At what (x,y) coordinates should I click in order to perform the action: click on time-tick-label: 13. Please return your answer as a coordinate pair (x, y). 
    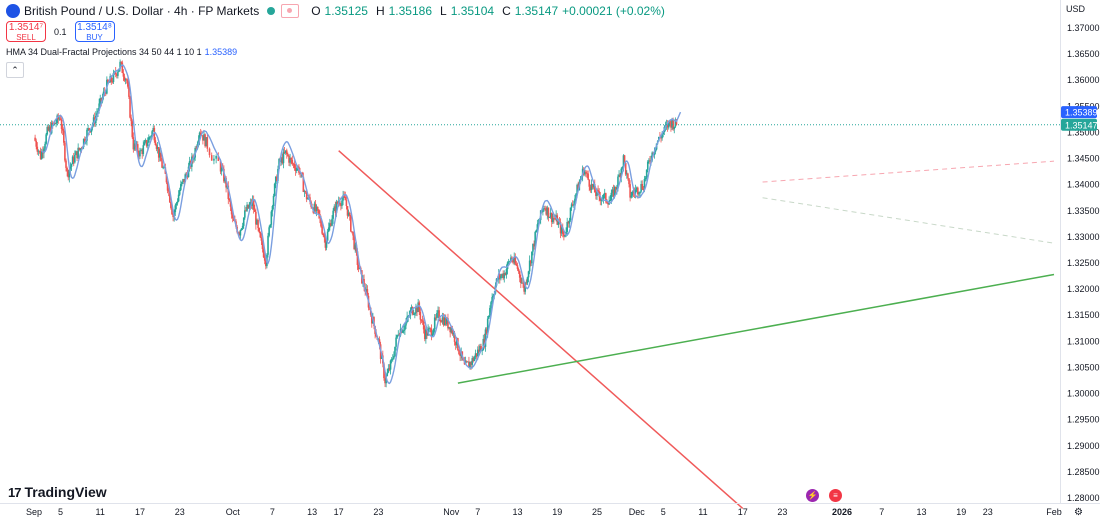
    Looking at the image, I should click on (922, 512).